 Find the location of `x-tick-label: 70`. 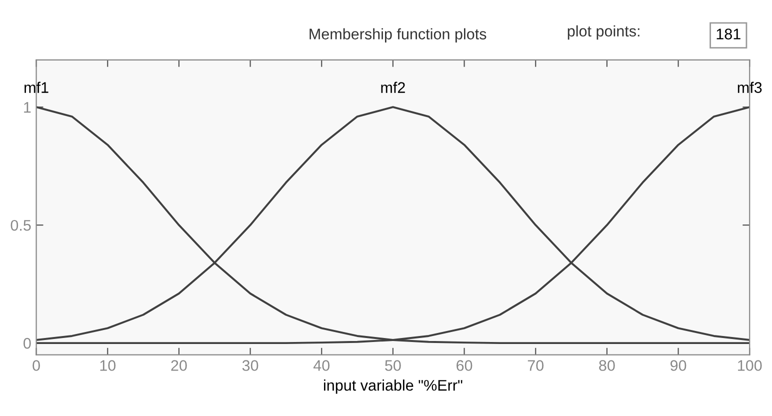

x-tick-label: 70 is located at coordinates (536, 365).